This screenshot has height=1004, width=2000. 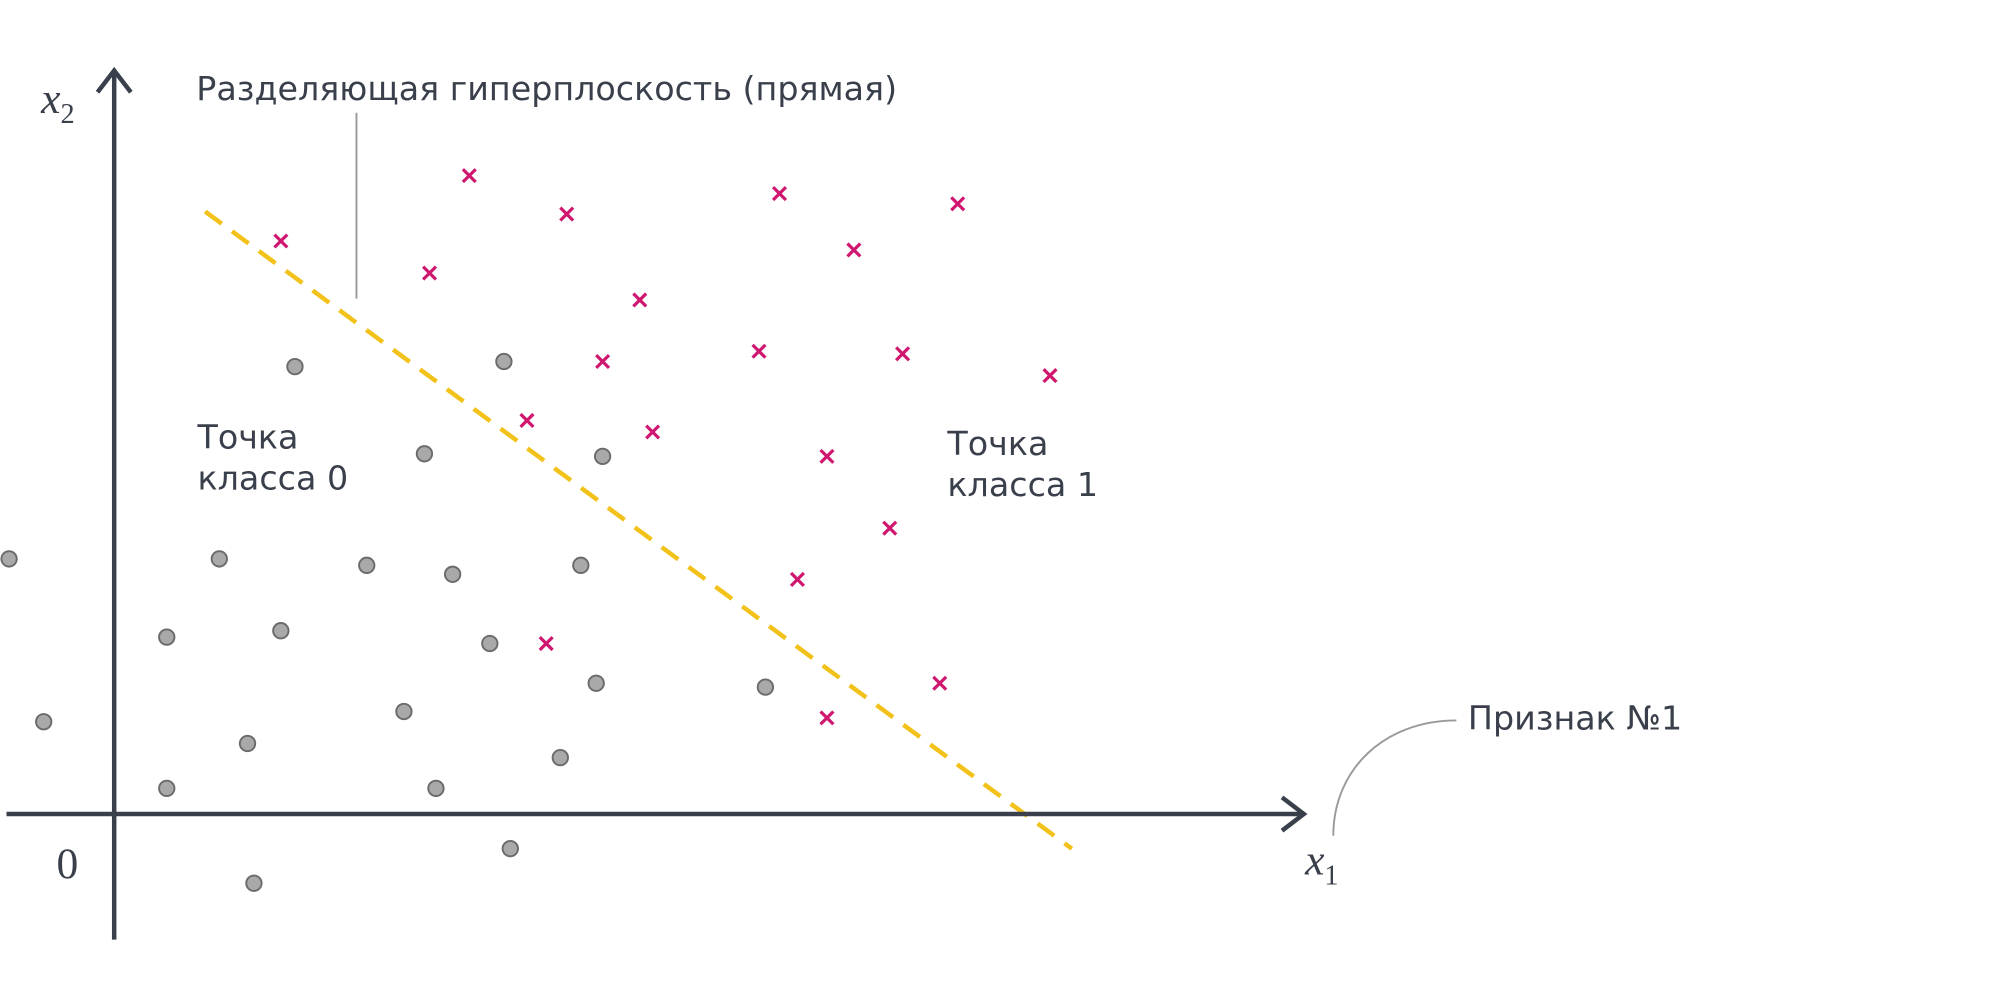 I want to click on y-axis-arrow, so click(x=114, y=80).